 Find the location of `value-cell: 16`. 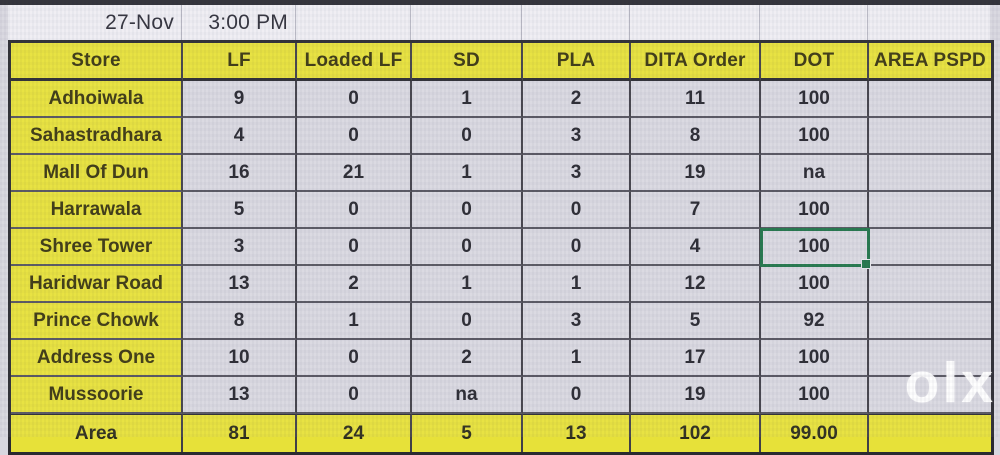

value-cell: 16 is located at coordinates (240, 173).